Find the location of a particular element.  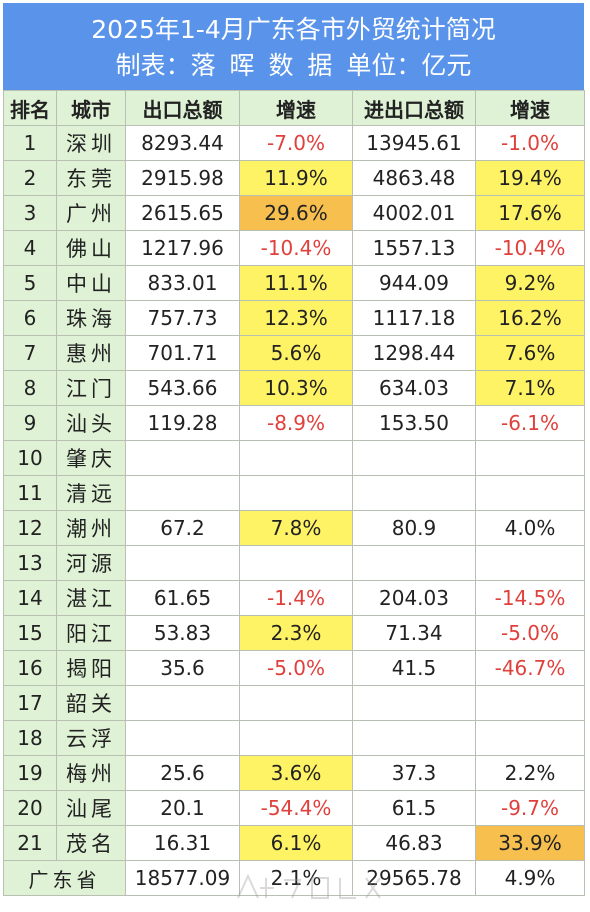

rank-cell: 10 is located at coordinates (30, 458).